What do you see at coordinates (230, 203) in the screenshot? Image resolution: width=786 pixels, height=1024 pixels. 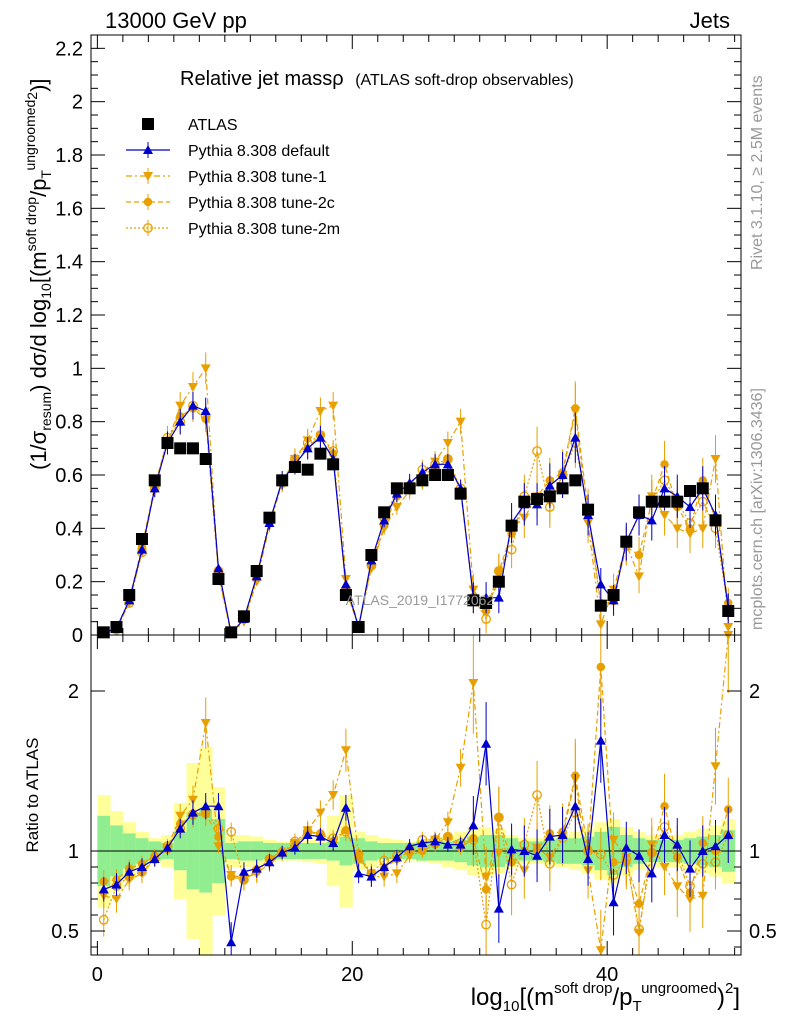 I see `legend-item-pythia-8-308-tune-2c: Pythia 8.308 tune-2c` at bounding box center [230, 203].